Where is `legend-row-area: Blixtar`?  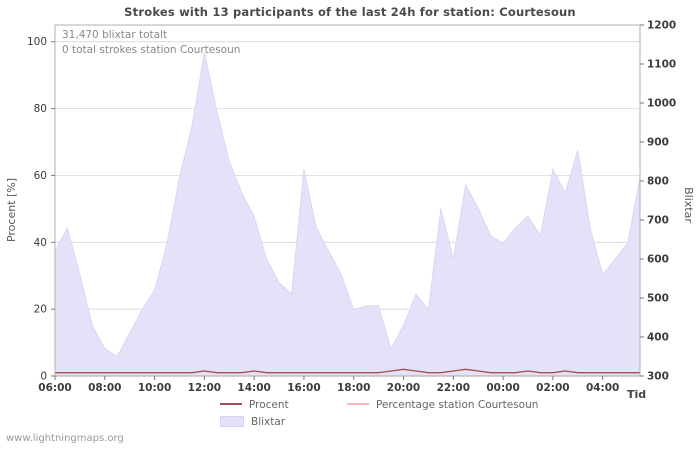 legend-row-area: Blixtar is located at coordinates (379, 421).